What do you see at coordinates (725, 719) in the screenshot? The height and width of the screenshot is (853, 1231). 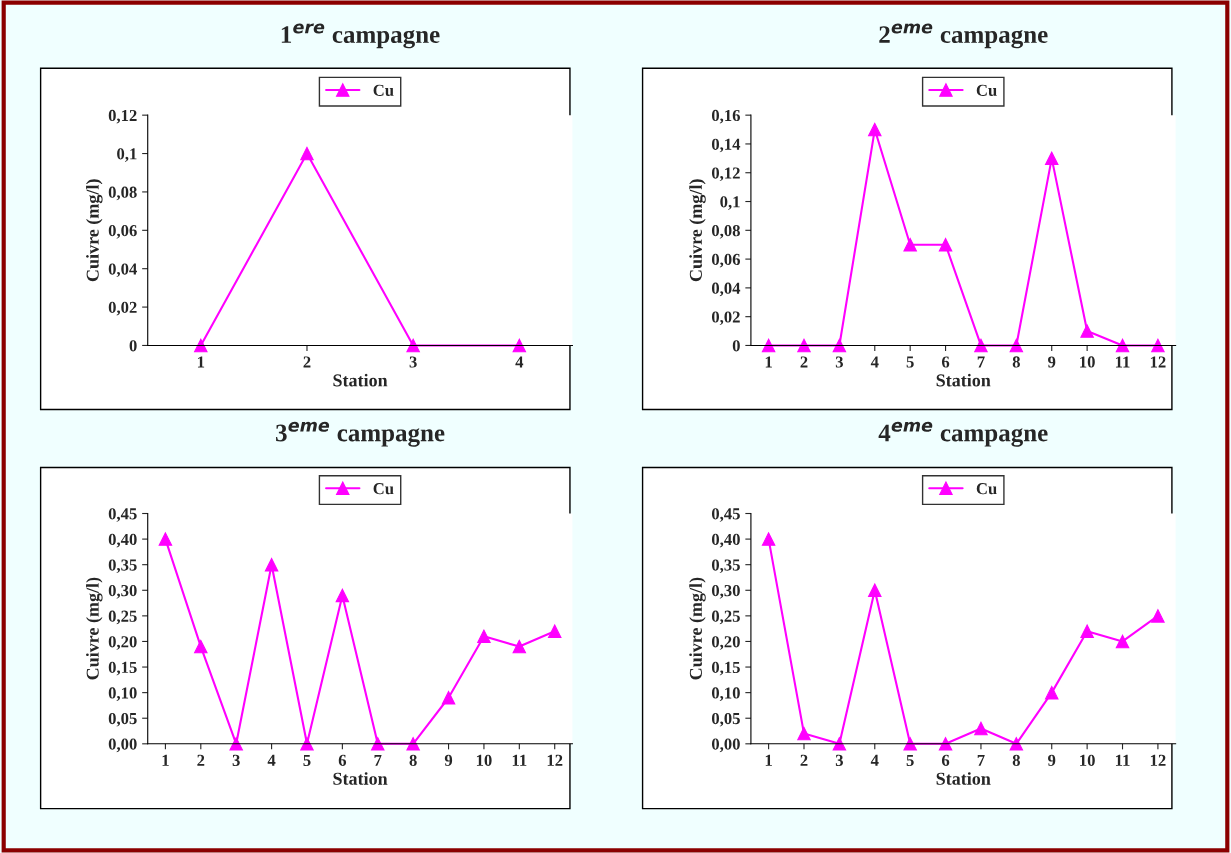 I see `y-tick-label: 0,05` at bounding box center [725, 719].